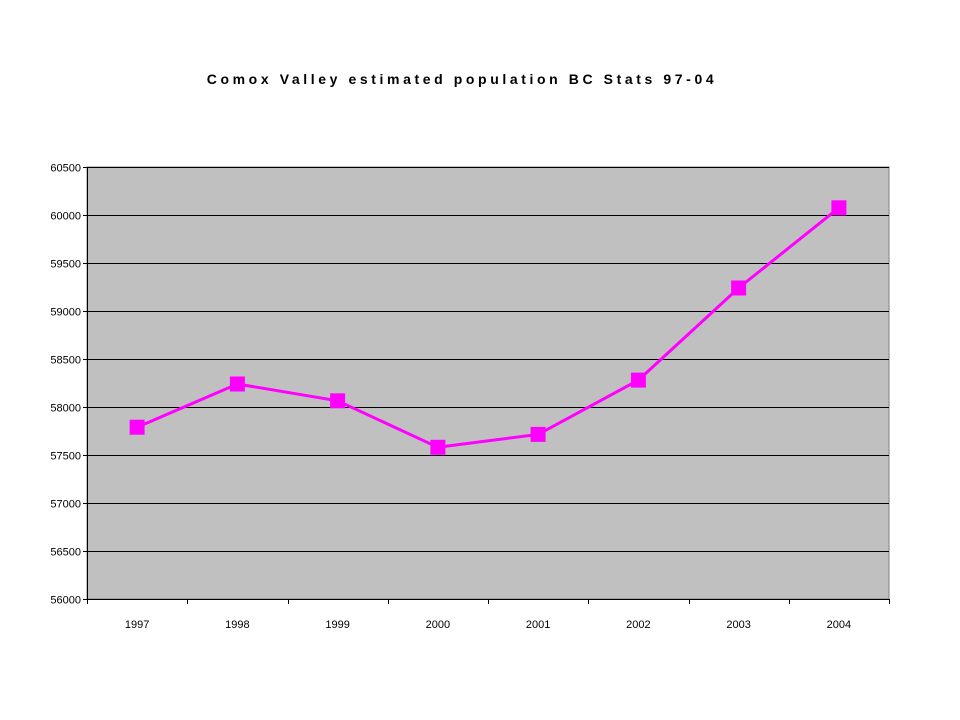 The image size is (960, 720). Describe the element at coordinates (738, 625) in the screenshot. I see `x-tick-label: 2003` at that location.